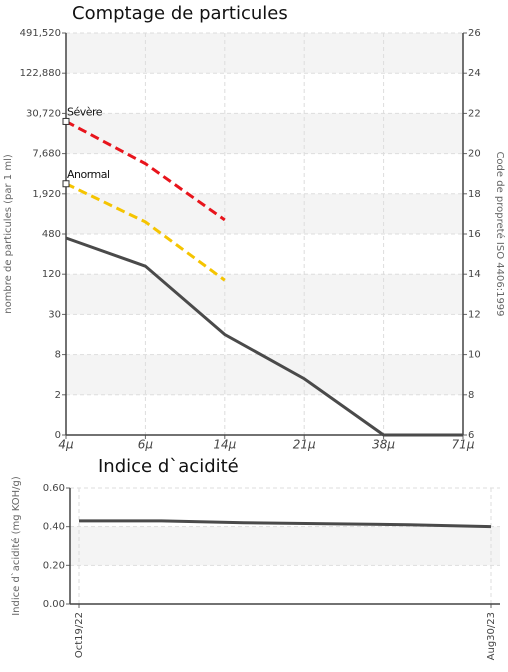 This screenshot has height=672, width=508. Describe the element at coordinates (471, 435) in the screenshot. I see `y2-tick-label: 6` at that location.